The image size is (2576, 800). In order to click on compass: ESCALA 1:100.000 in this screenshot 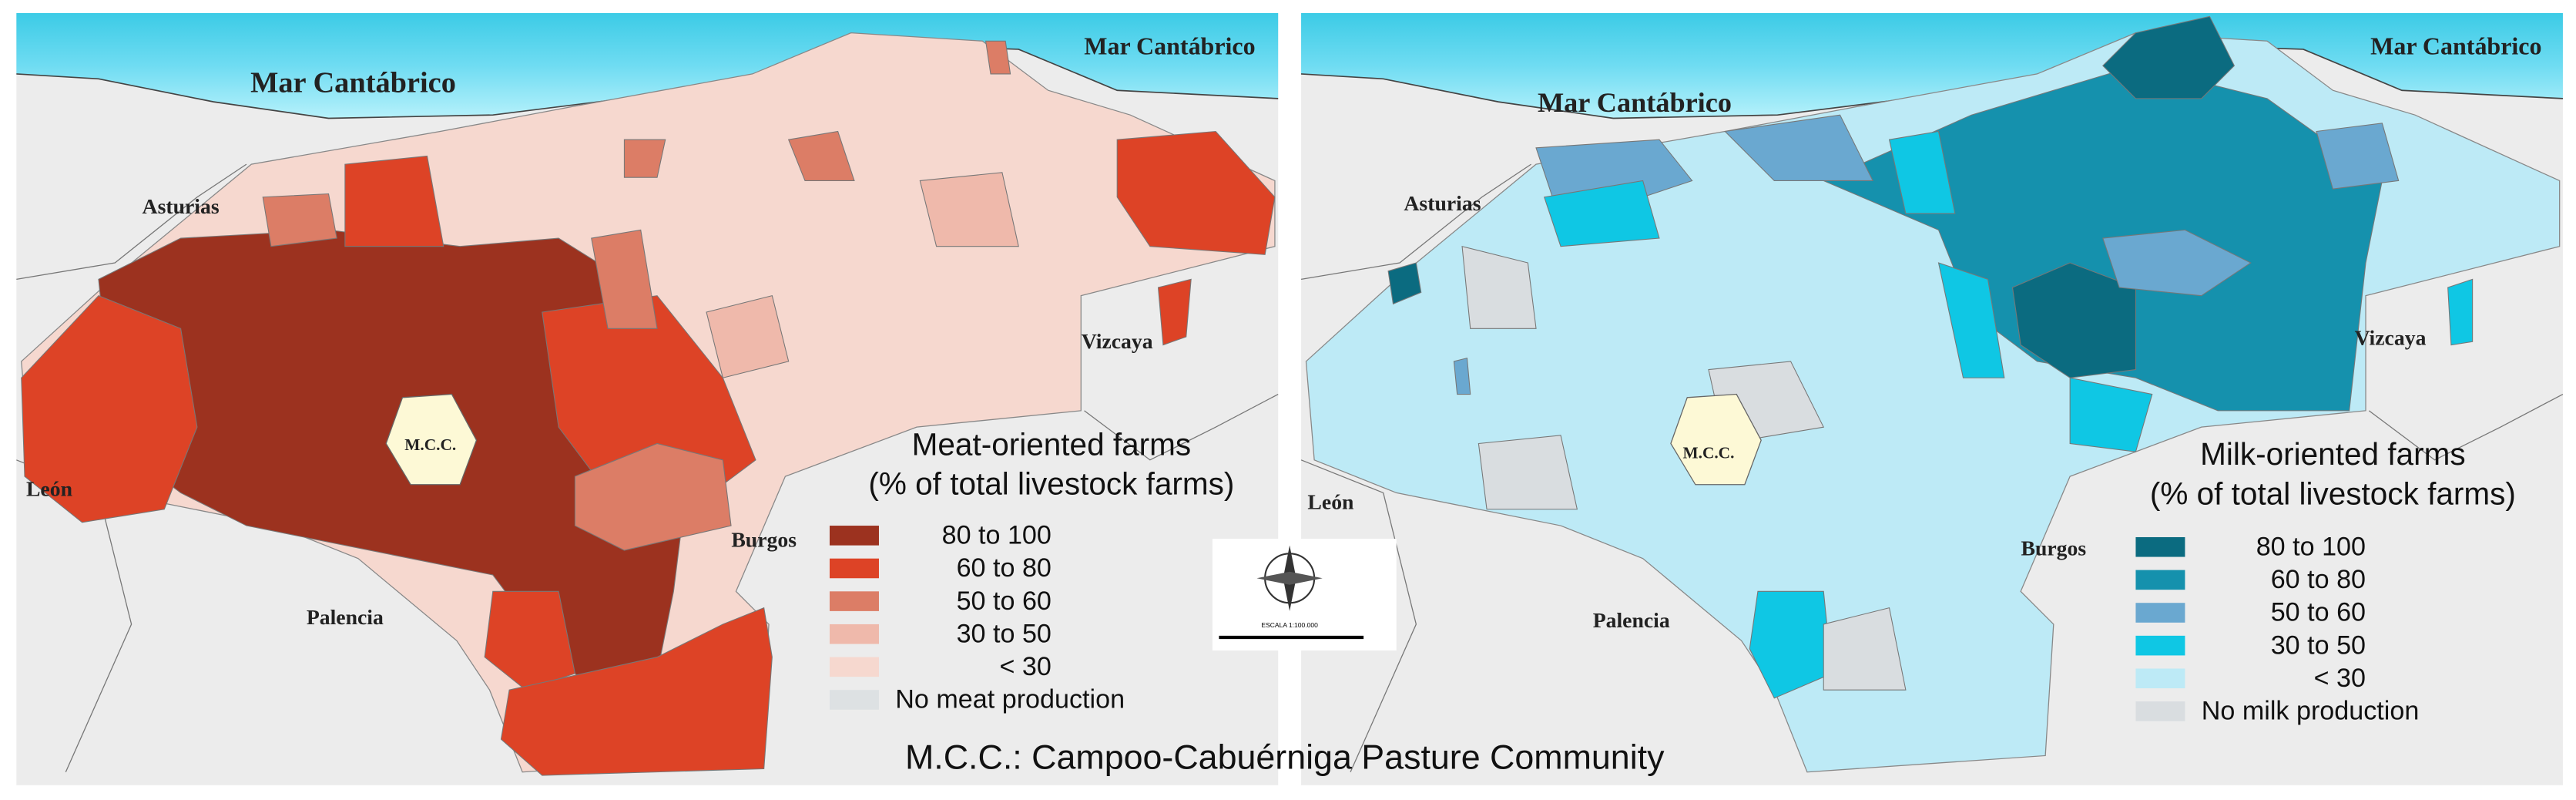, I will do `click(1304, 595)`.